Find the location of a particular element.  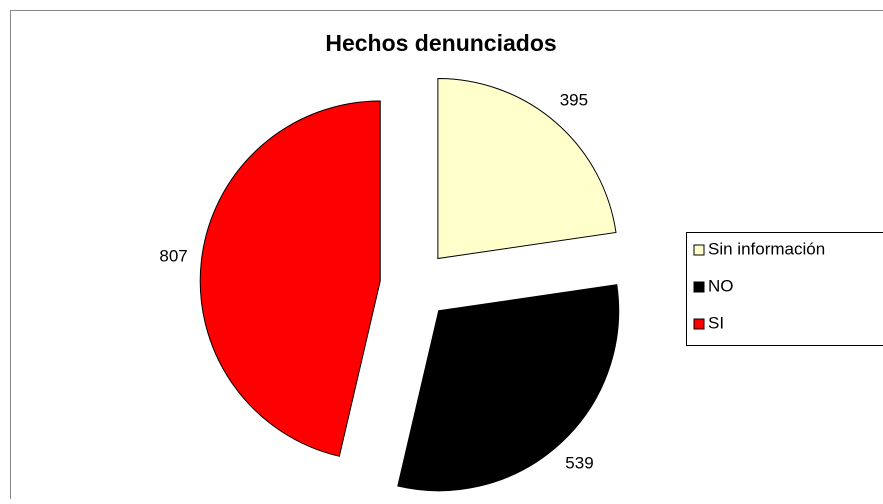

data-label: 807 is located at coordinates (173, 256).